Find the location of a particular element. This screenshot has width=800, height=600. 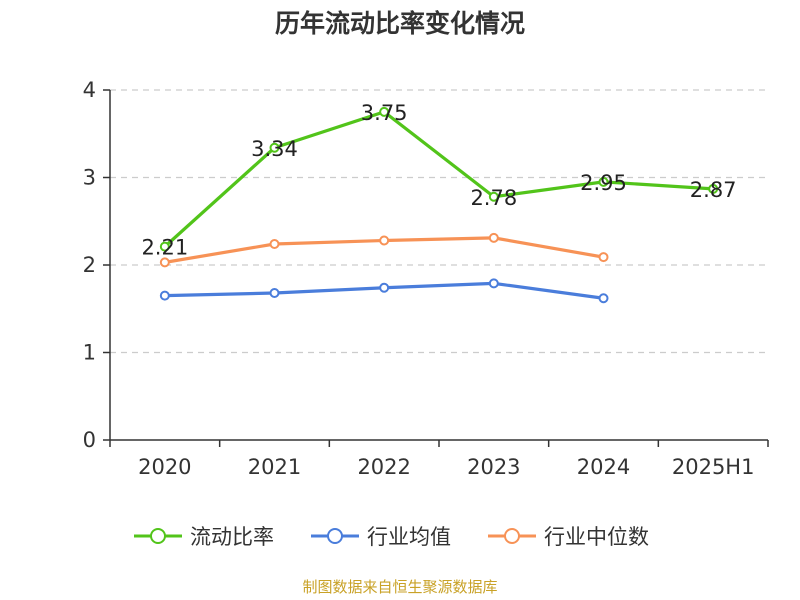

data-source-note: 制图数据来自恒生聚源数据库 is located at coordinates (400, 587).